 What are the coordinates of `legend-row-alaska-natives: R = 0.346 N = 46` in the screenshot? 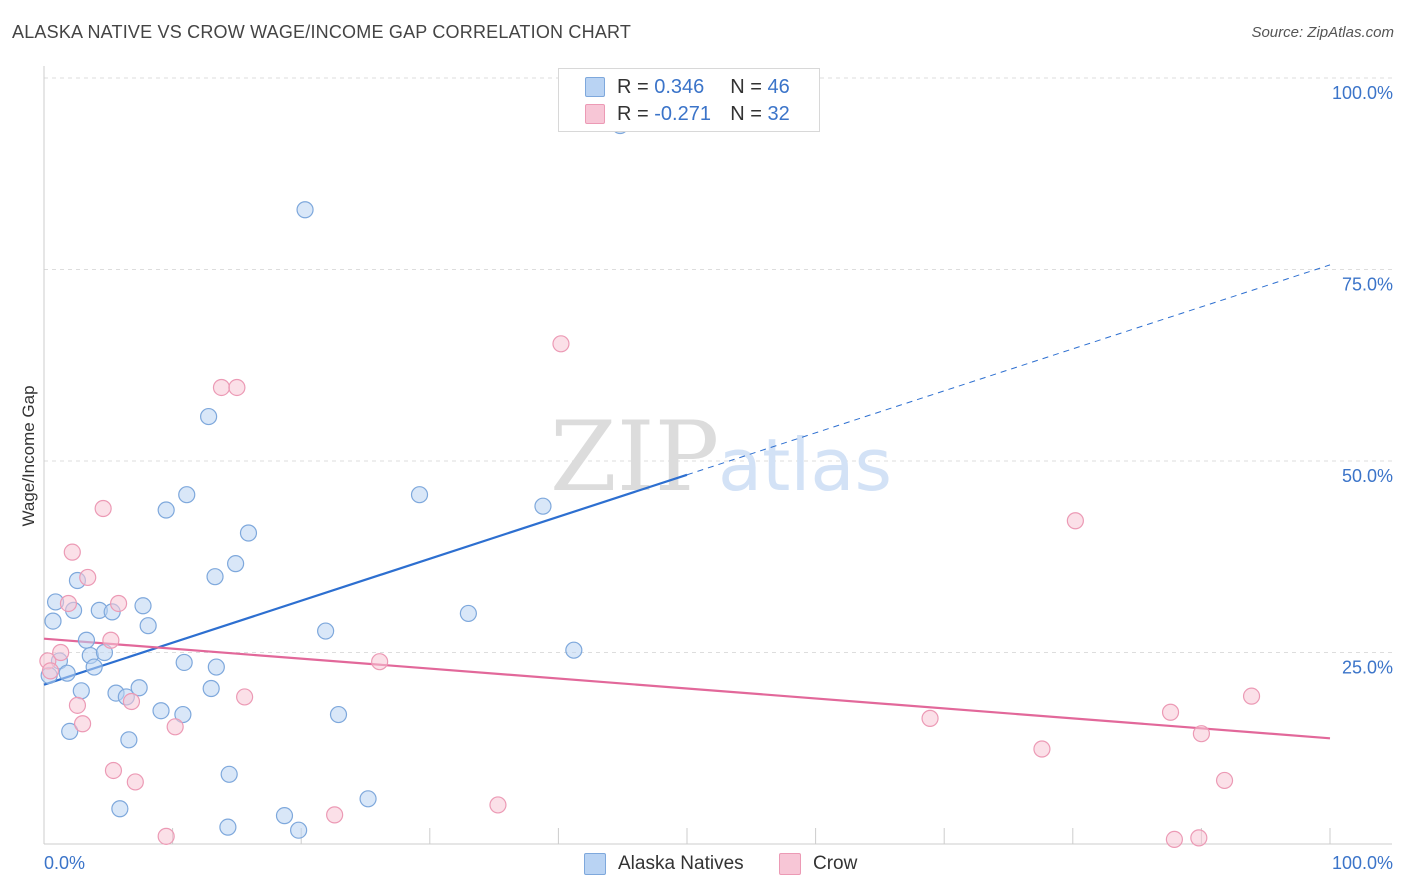 It's located at (687, 87).